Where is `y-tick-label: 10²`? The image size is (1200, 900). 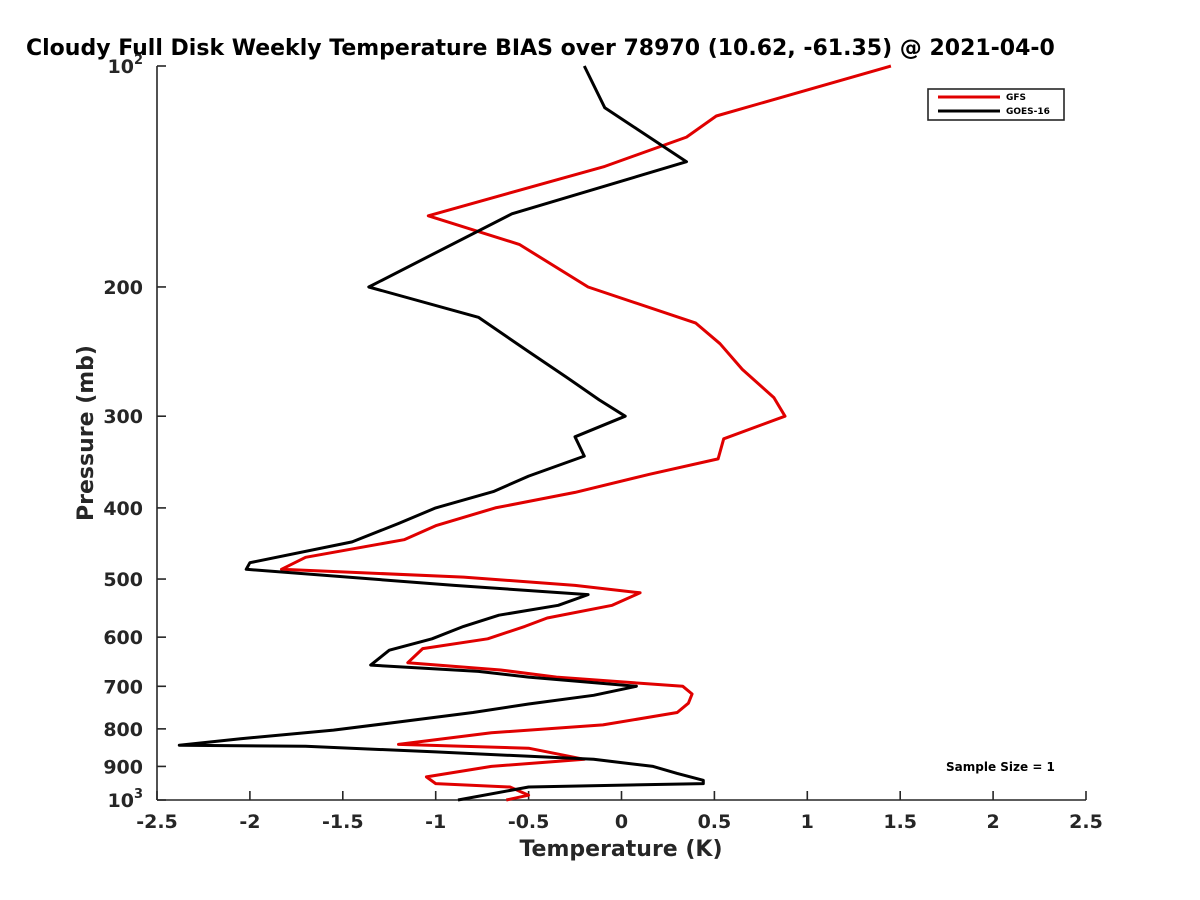 y-tick-label: 10² is located at coordinates (126, 65).